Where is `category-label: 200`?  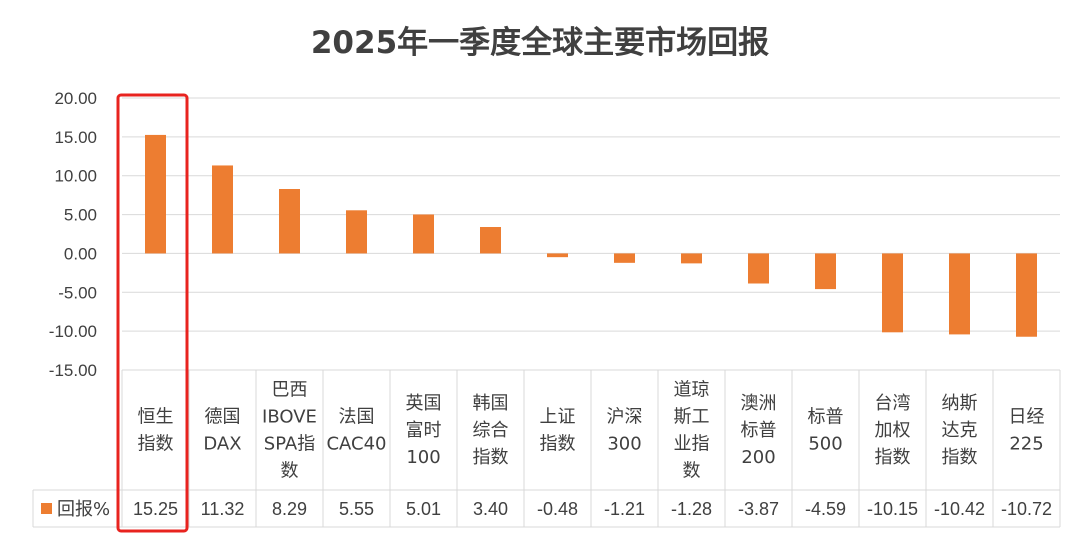 category-label: 200 is located at coordinates (758, 457).